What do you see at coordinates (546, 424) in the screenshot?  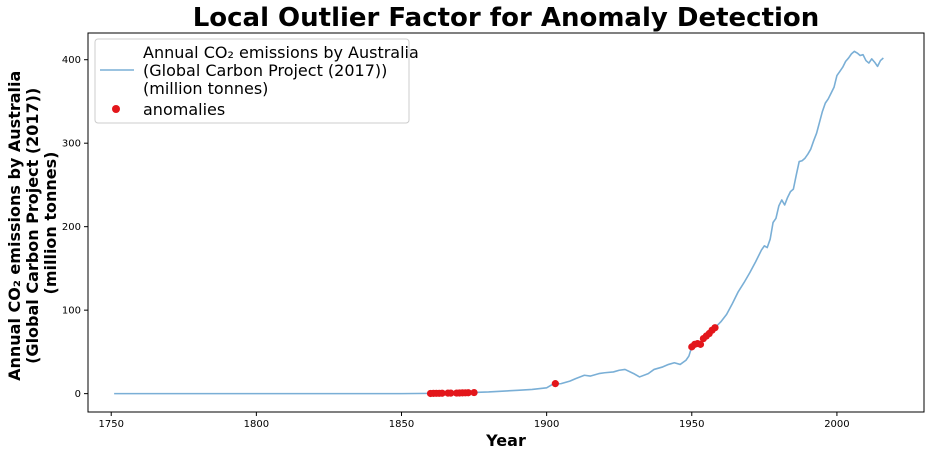 I see `x-tick-label: 1900` at bounding box center [546, 424].